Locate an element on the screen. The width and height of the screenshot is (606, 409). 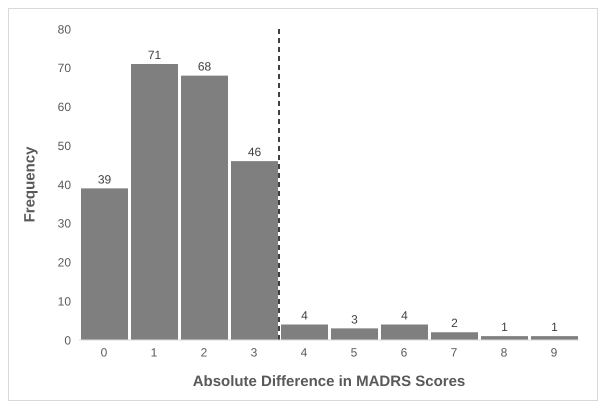
x-tick-label: 8 is located at coordinates (504, 353).